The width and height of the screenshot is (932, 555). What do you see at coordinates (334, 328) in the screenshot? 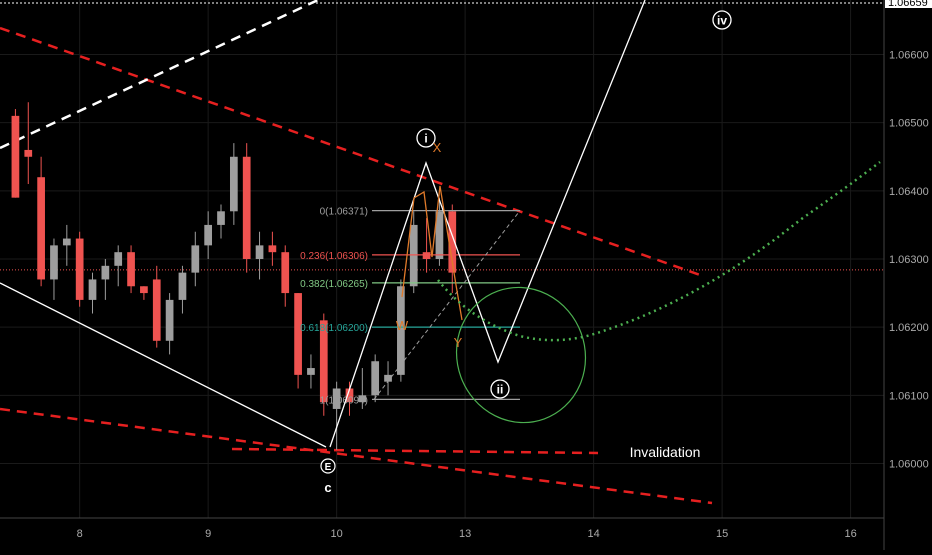
I see `fib-level-label: 0.618(1.06200)` at bounding box center [334, 328].